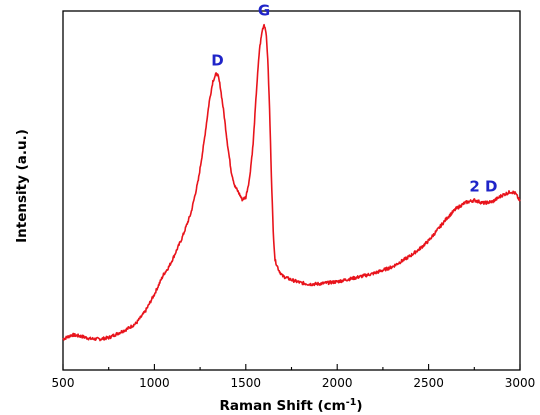 The image size is (540, 415). I want to click on y-axis-title: Intensity (a.u.), so click(22, 186).